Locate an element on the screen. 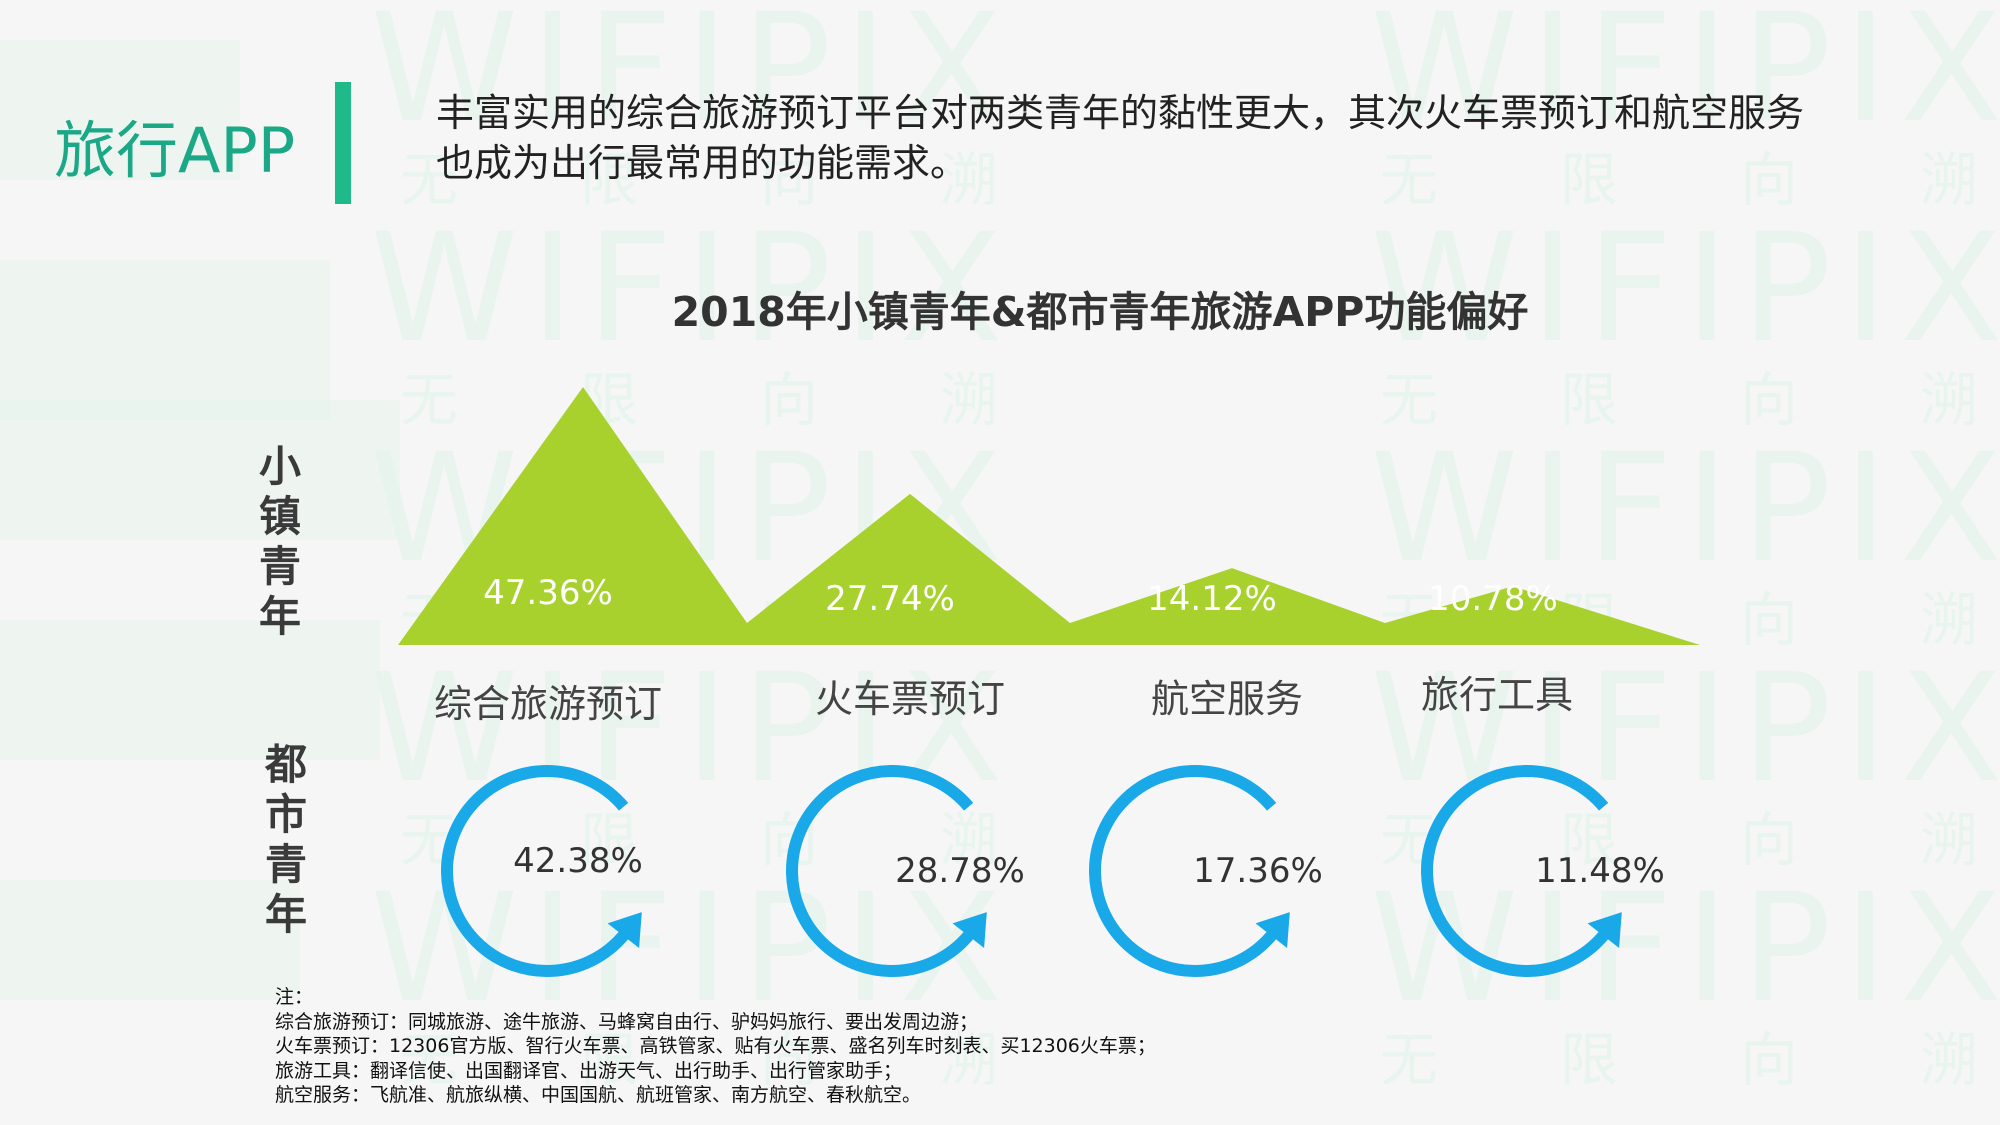 The height and width of the screenshot is (1125, 2000). category-label: 航空服务 is located at coordinates (1227, 699).